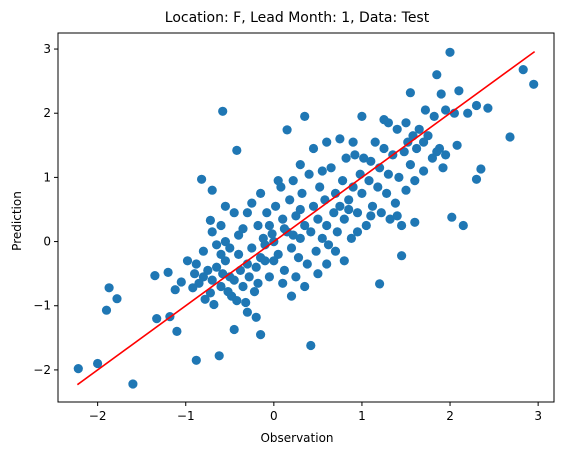  What do you see at coordinates (42, 306) in the screenshot?
I see `y-tick-label: −1` at bounding box center [42, 306].